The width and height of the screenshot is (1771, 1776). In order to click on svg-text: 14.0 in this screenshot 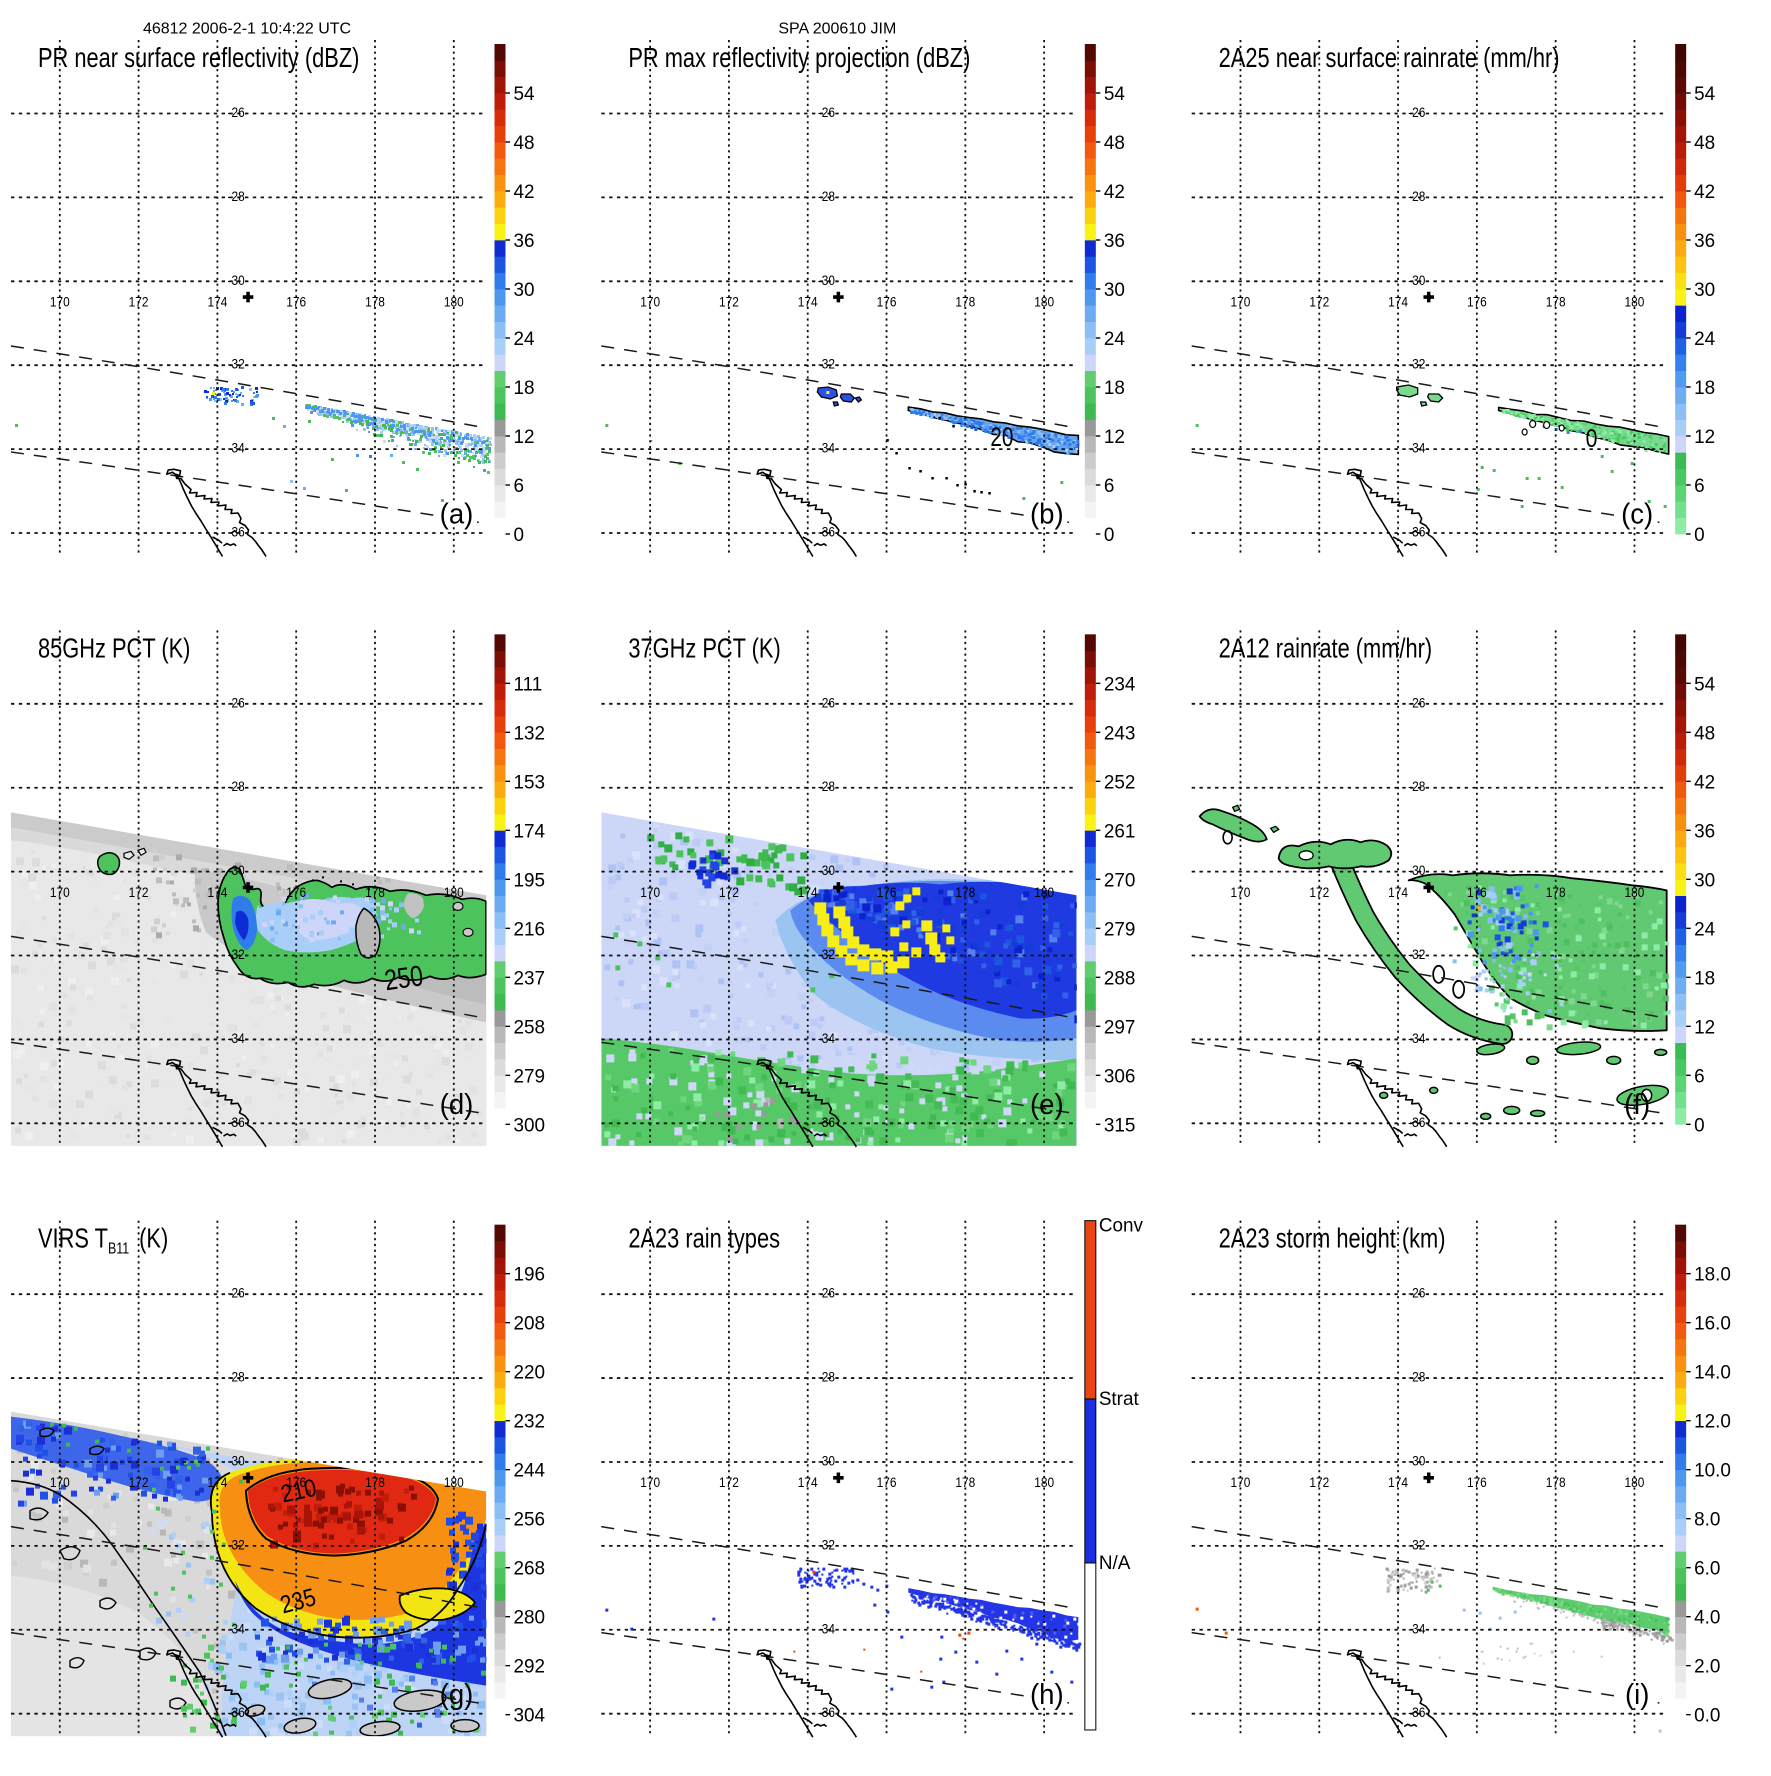, I will do `click(1712, 1372)`.